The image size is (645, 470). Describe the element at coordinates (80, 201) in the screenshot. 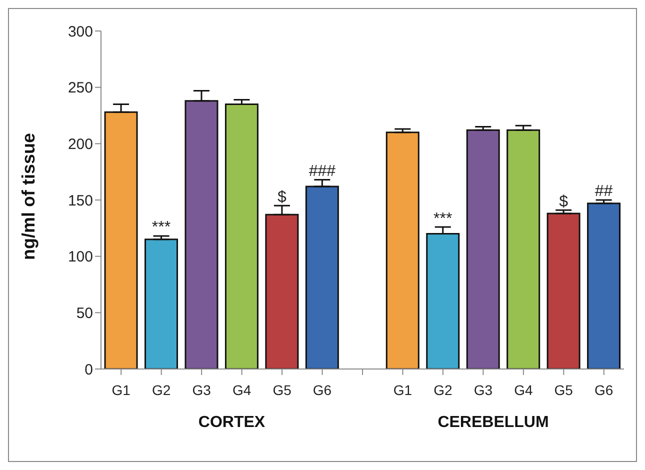

I see `y-tick-label: 150` at that location.